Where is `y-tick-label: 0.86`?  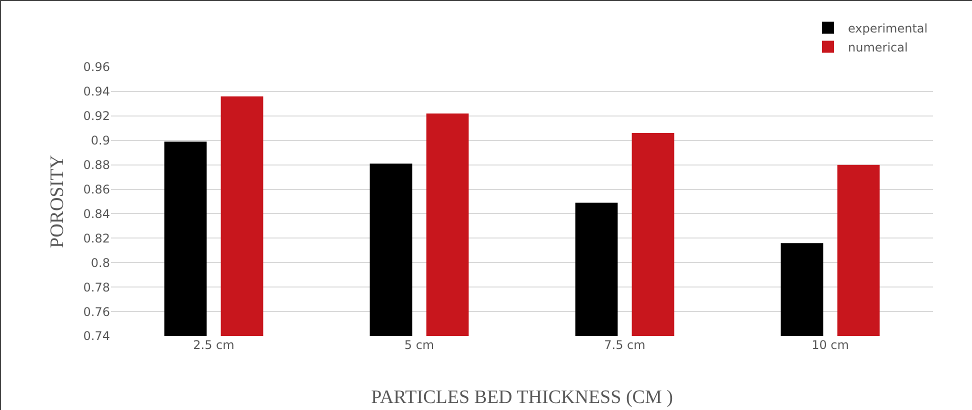 y-tick-label: 0.86 is located at coordinates (96, 189).